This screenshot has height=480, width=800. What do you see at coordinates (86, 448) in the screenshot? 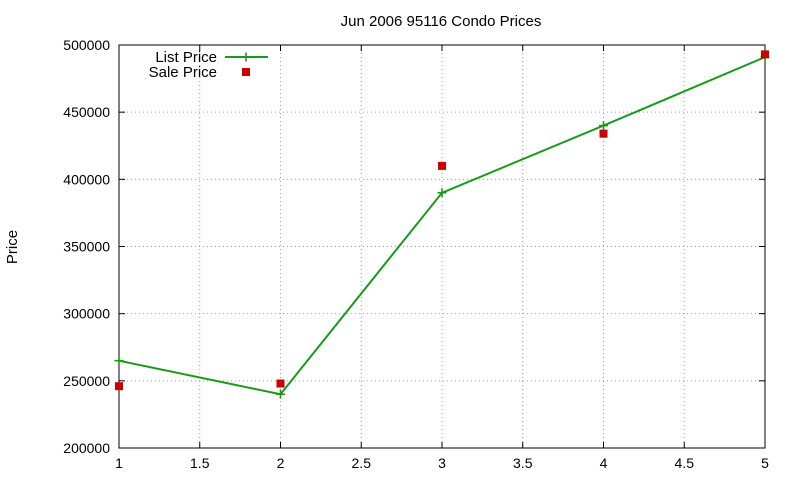
I see `y-tick-label: 200000` at bounding box center [86, 448].